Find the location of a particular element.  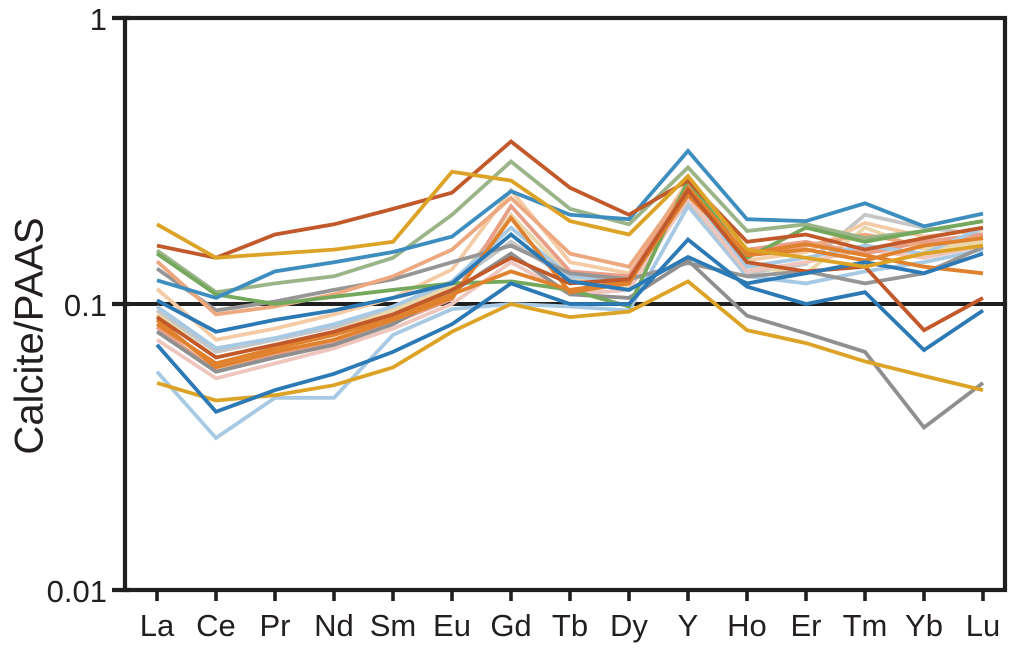

x-tick-label: Lu is located at coordinates (983, 625).